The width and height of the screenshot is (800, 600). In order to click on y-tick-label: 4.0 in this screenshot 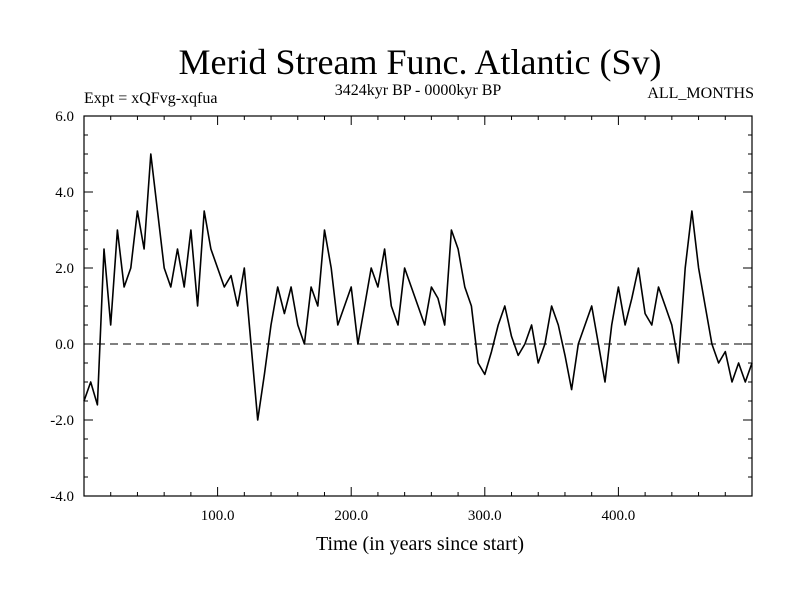, I will do `click(64, 193)`.